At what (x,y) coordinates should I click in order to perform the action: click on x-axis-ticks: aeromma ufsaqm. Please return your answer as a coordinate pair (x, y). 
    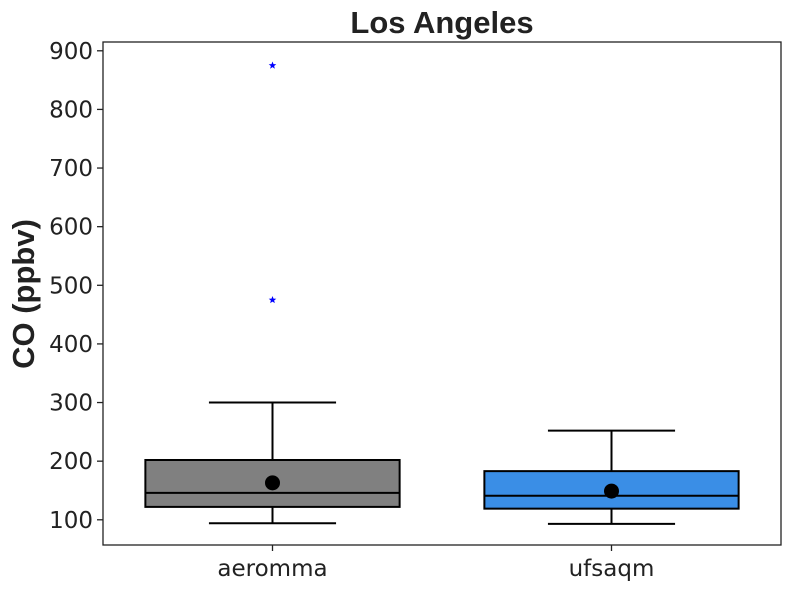
    Looking at the image, I should click on (435, 563).